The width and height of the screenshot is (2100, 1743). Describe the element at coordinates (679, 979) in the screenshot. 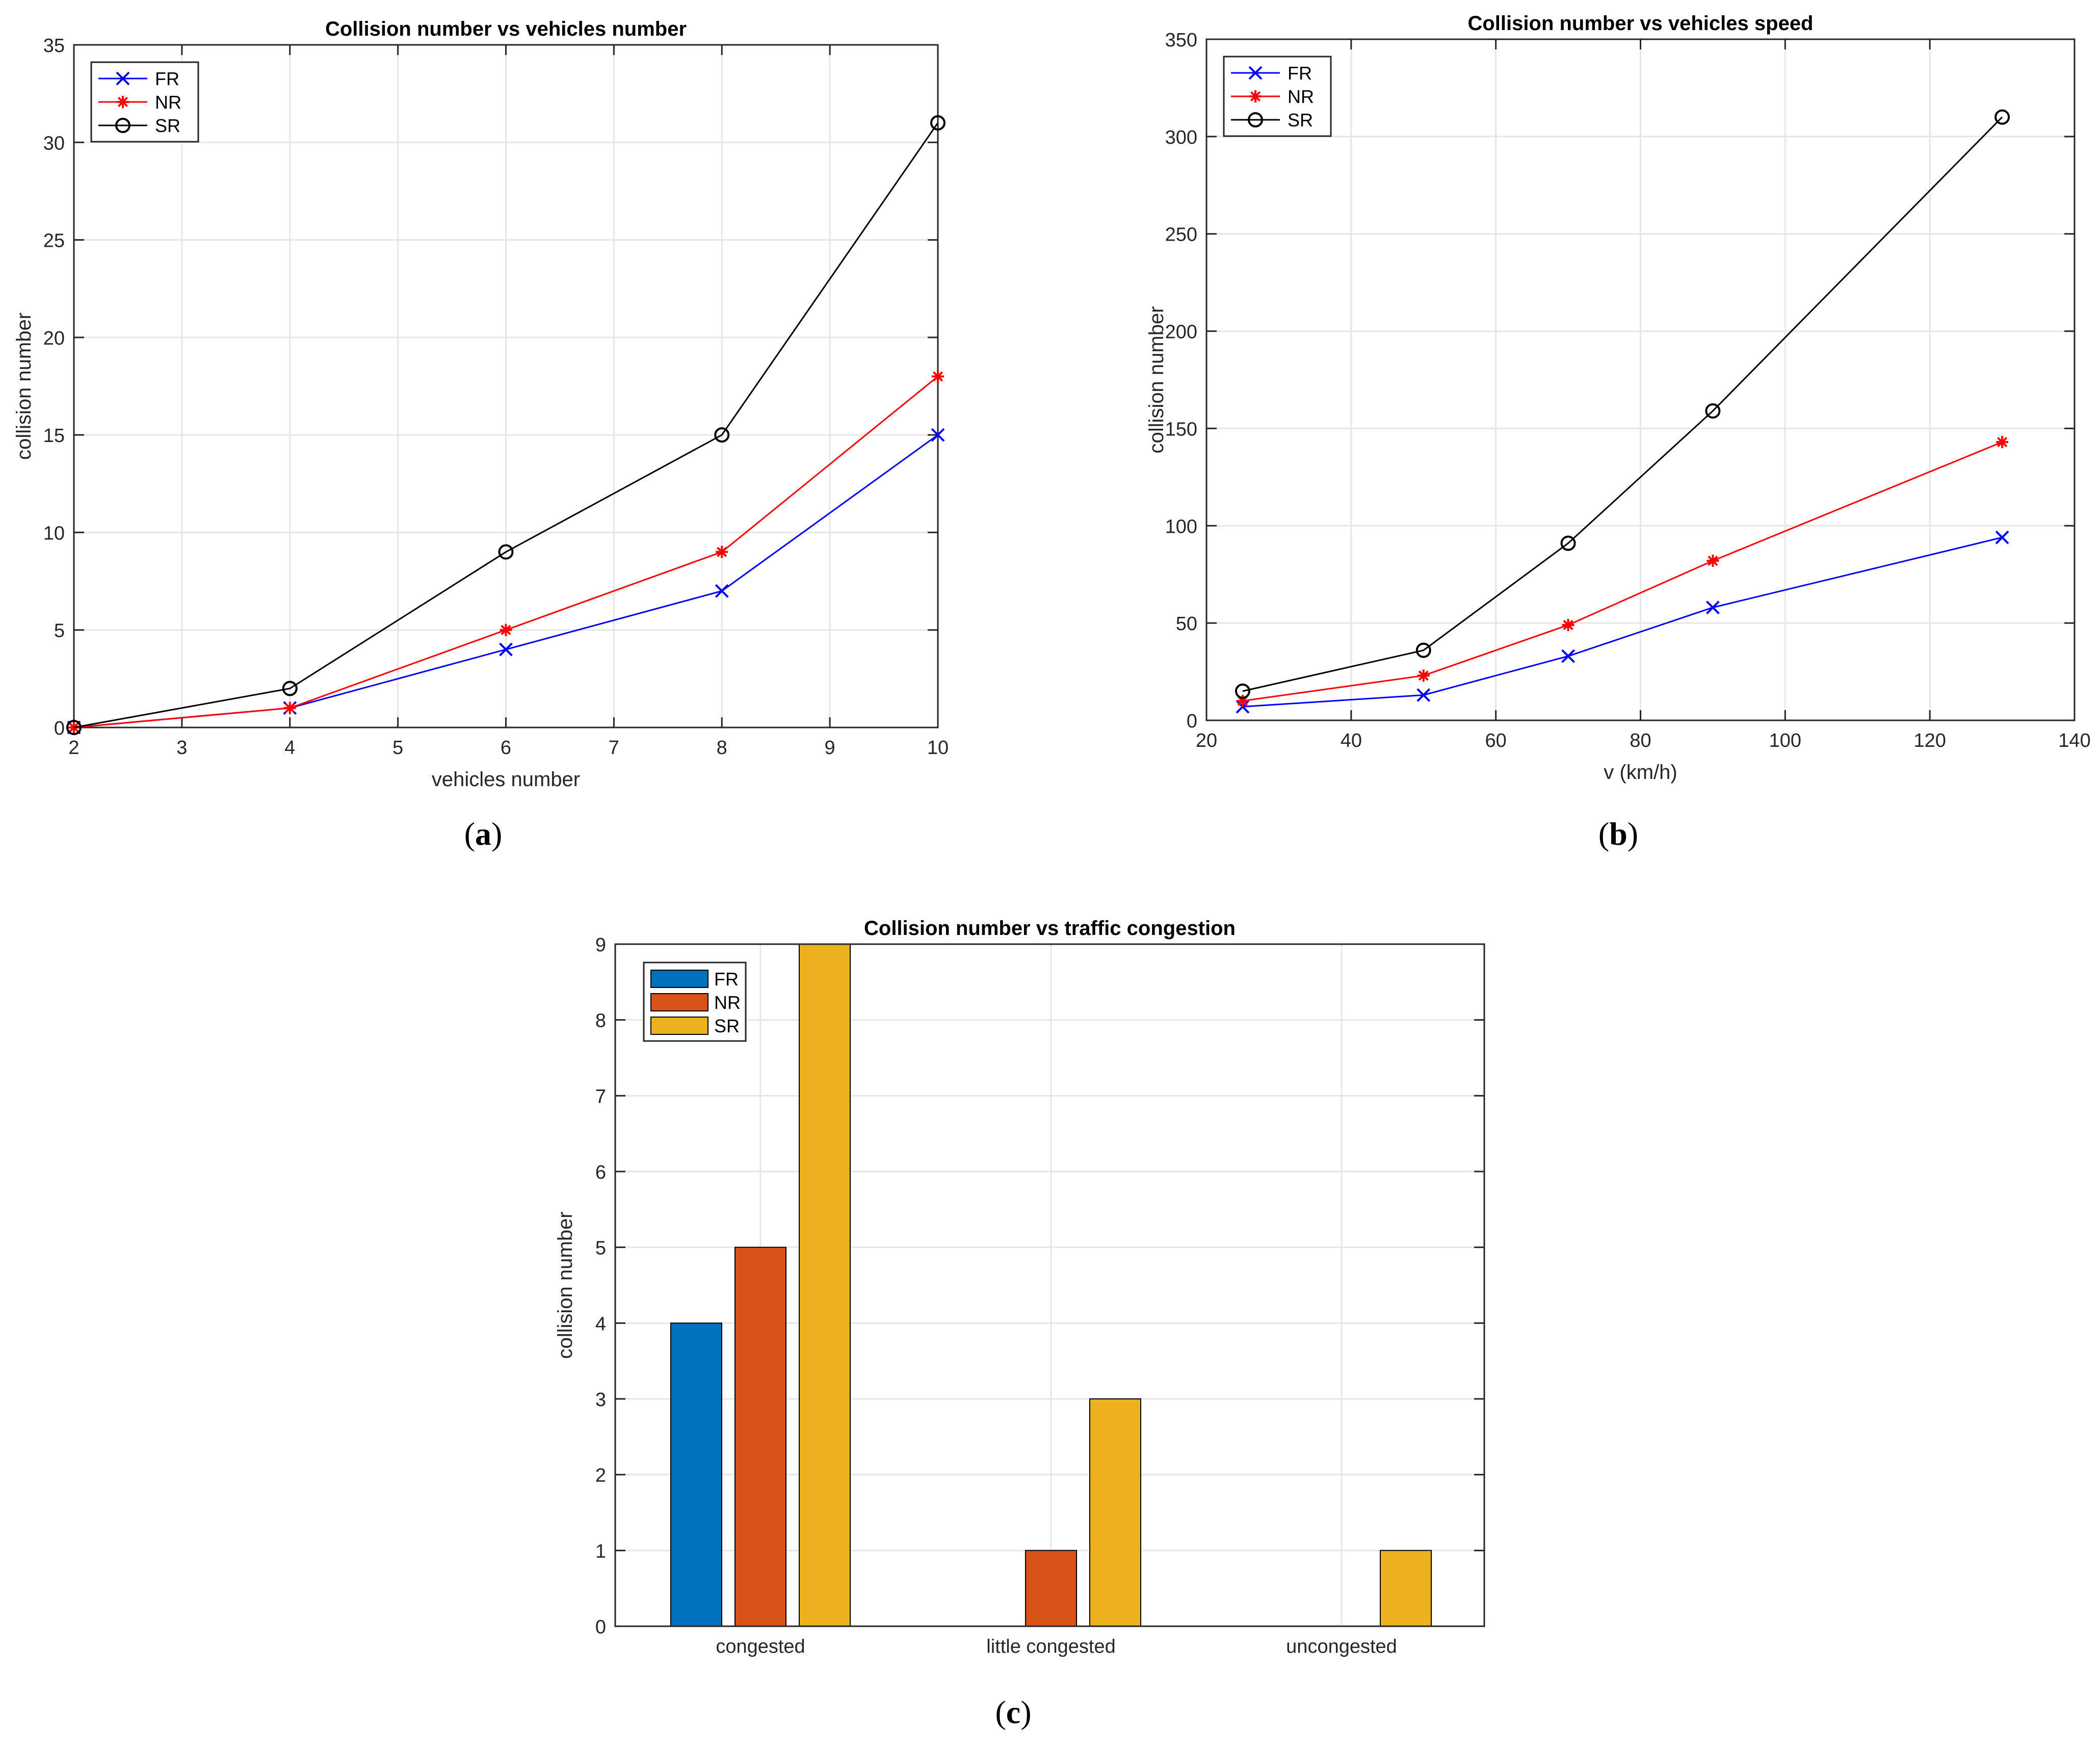

I see `chart-c-legend-swatch-fr` at that location.